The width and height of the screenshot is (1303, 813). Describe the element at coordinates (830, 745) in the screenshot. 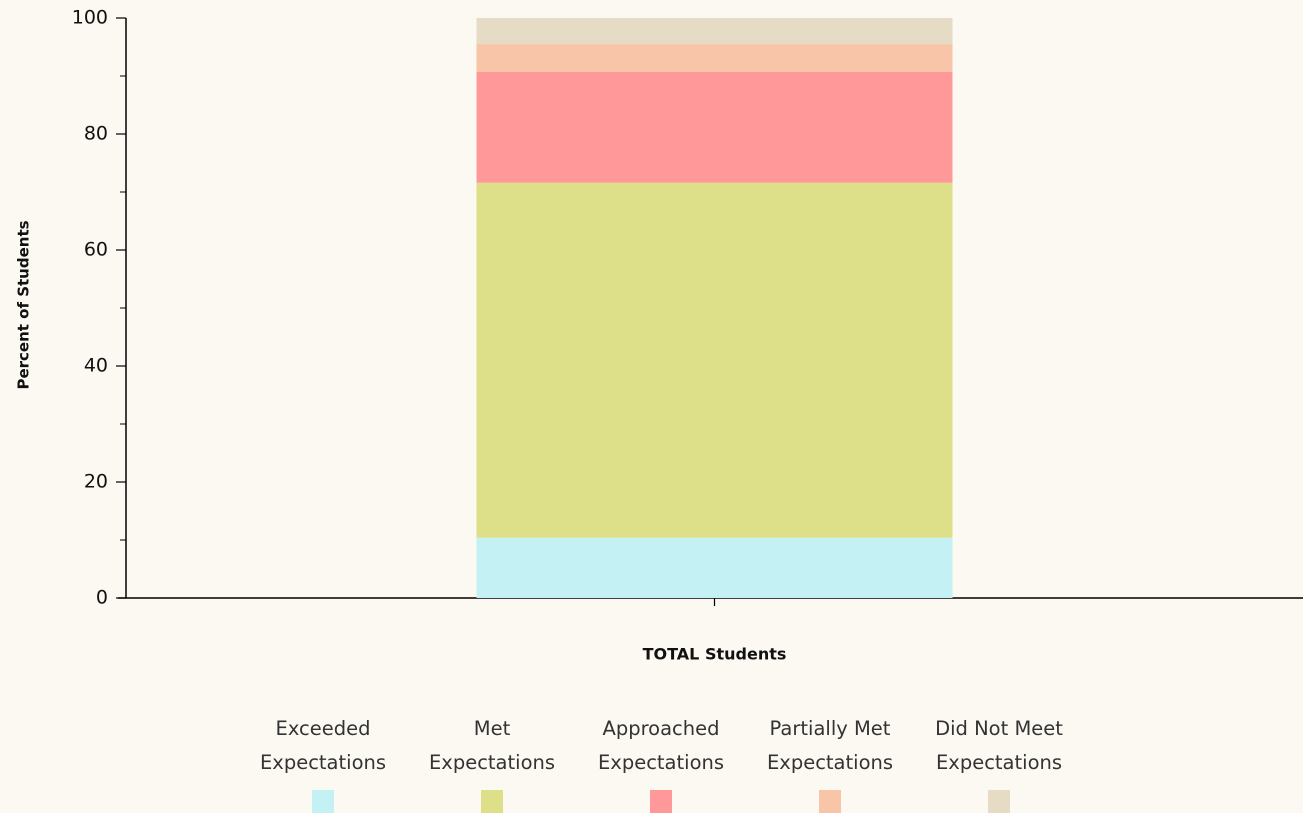

I see `legend-label: Partially Met Expectations` at that location.